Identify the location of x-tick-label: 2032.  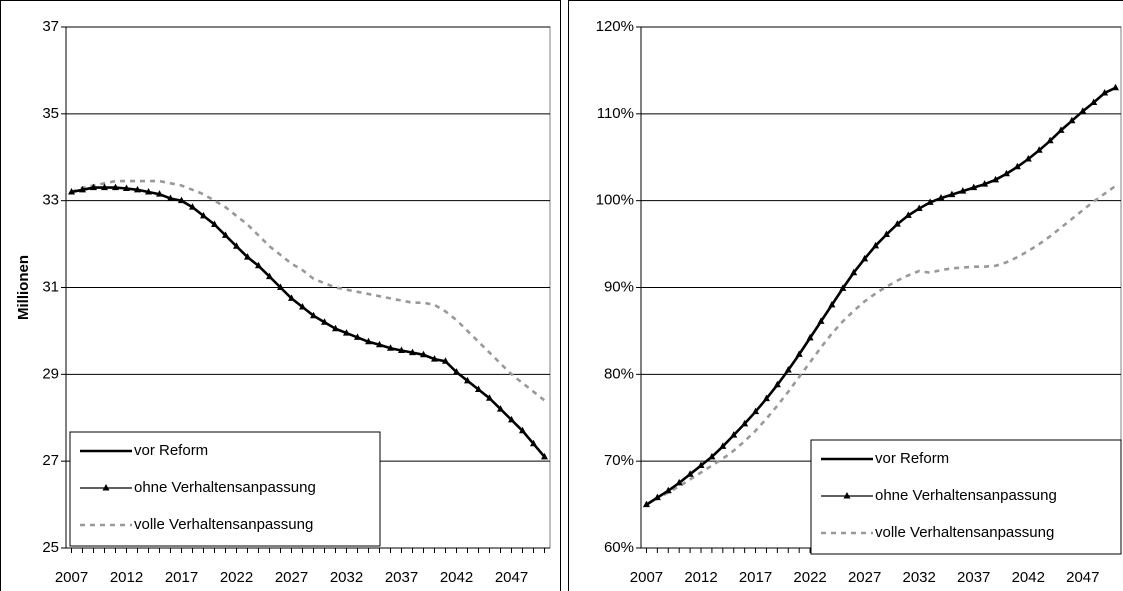
(918, 577).